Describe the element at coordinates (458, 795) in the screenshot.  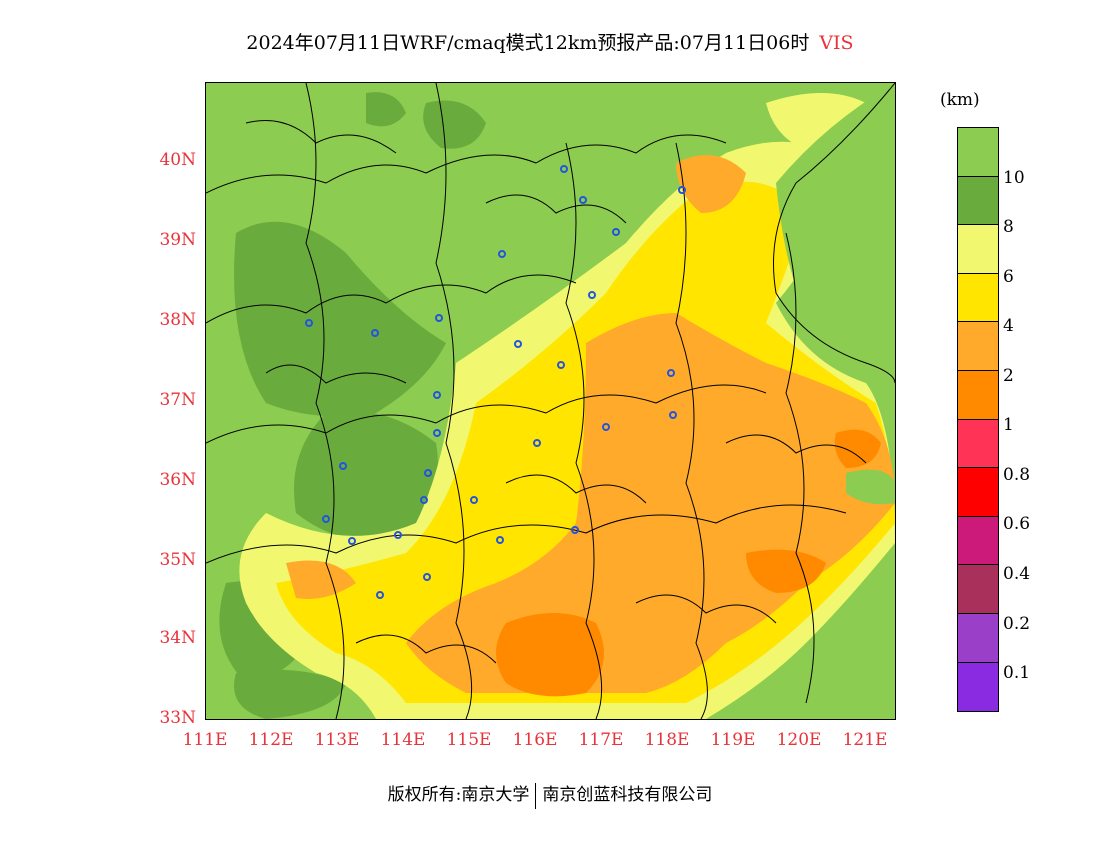
I see `copyright-text: 版权所有:南京大学` at that location.